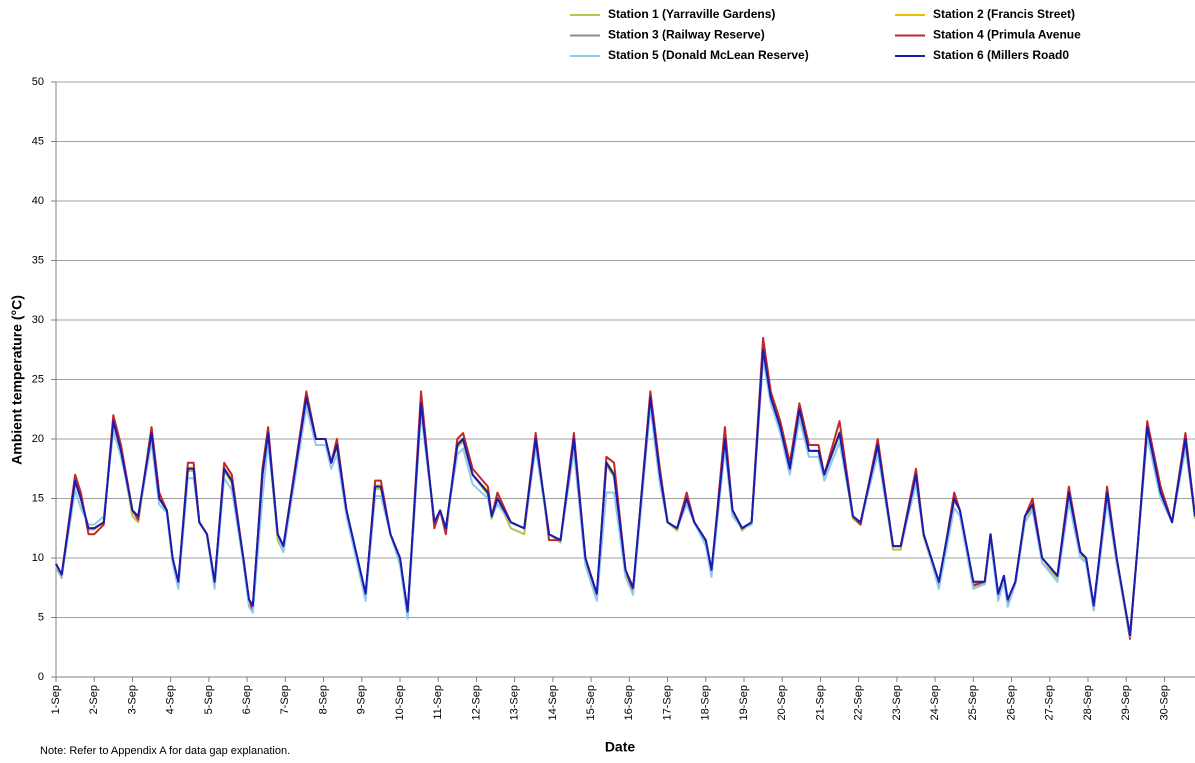  What do you see at coordinates (285, 699) in the screenshot?
I see `x-tick-label: 7-Sep` at bounding box center [285, 699].